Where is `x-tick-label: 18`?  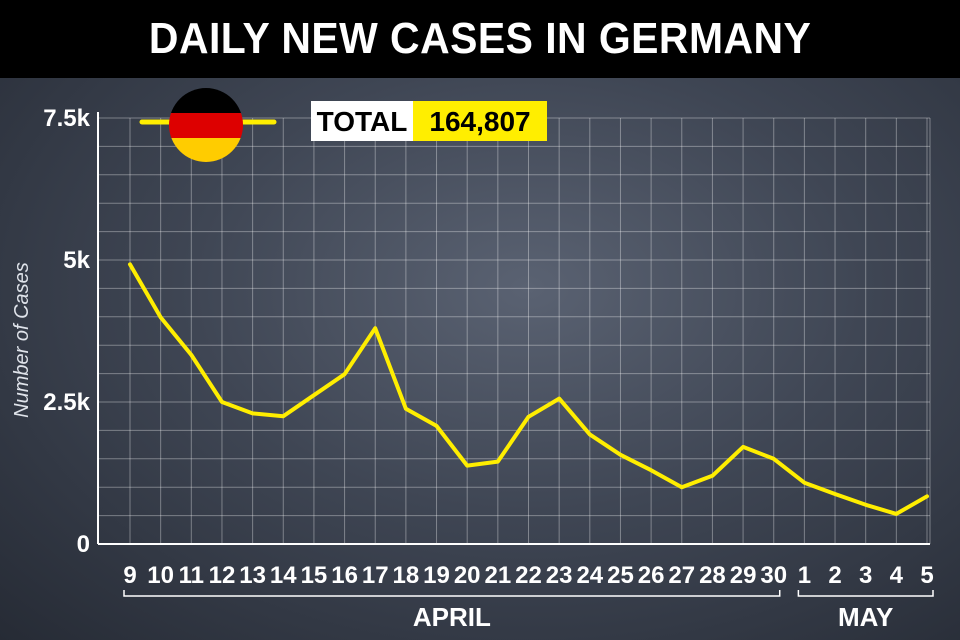
x-tick-label: 18 is located at coordinates (406, 575).